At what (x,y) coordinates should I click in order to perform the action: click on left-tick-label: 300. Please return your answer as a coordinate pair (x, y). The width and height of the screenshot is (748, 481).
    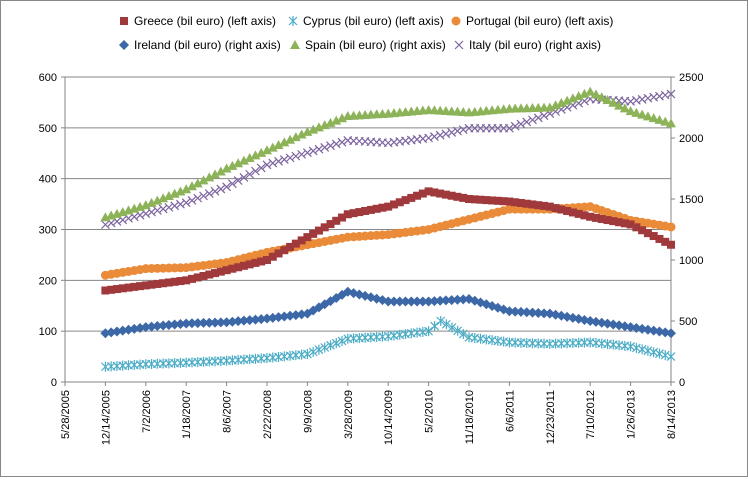
    Looking at the image, I should click on (48, 231).